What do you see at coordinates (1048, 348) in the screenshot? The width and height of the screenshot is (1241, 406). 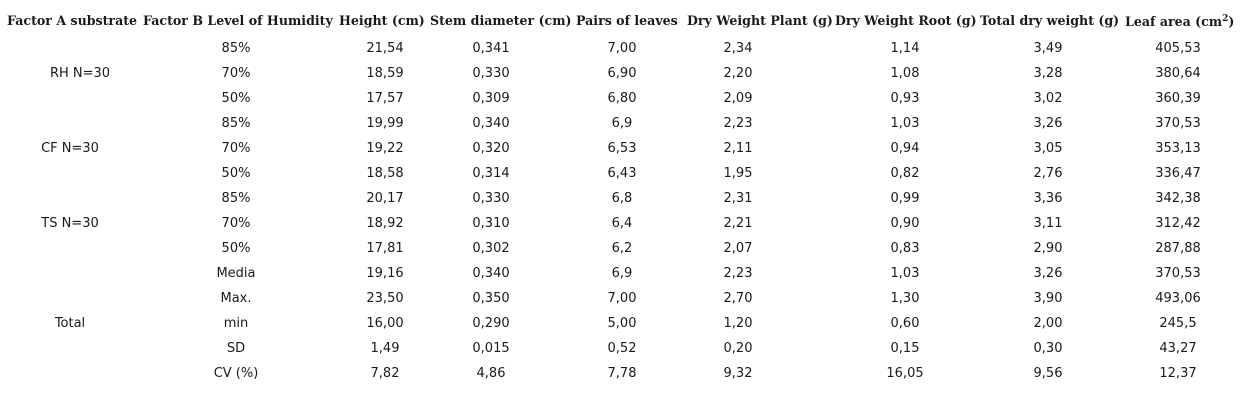 I see `cell-total-dry-weight: 0,30` at bounding box center [1048, 348].